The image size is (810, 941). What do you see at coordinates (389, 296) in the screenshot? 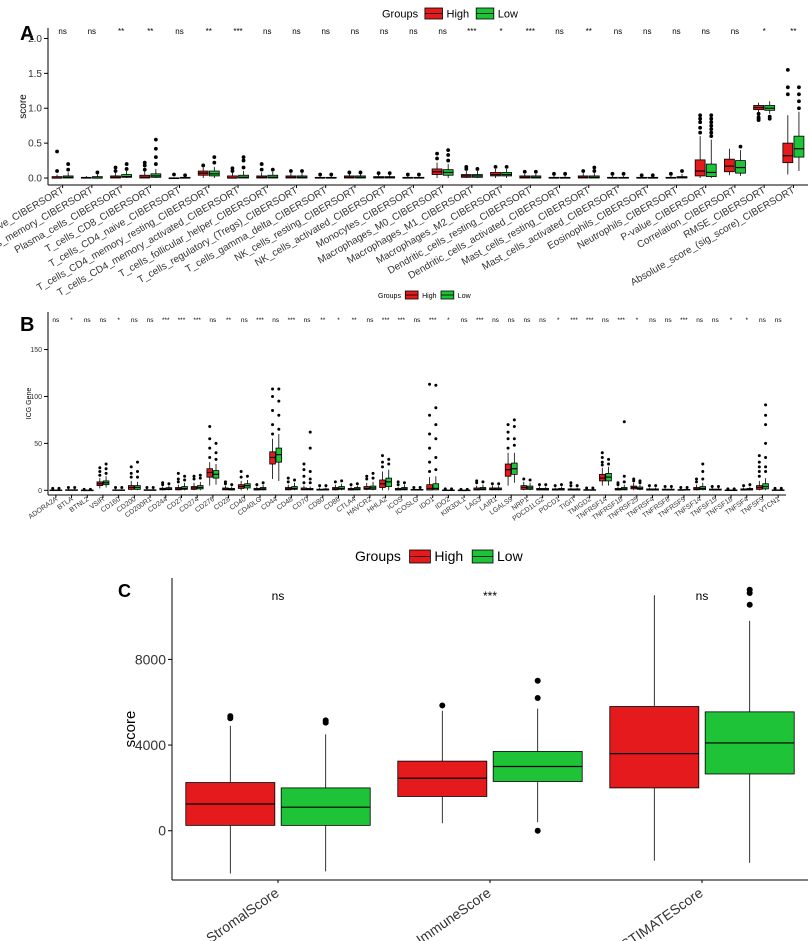
I see `legend-title: Groups` at bounding box center [389, 296].